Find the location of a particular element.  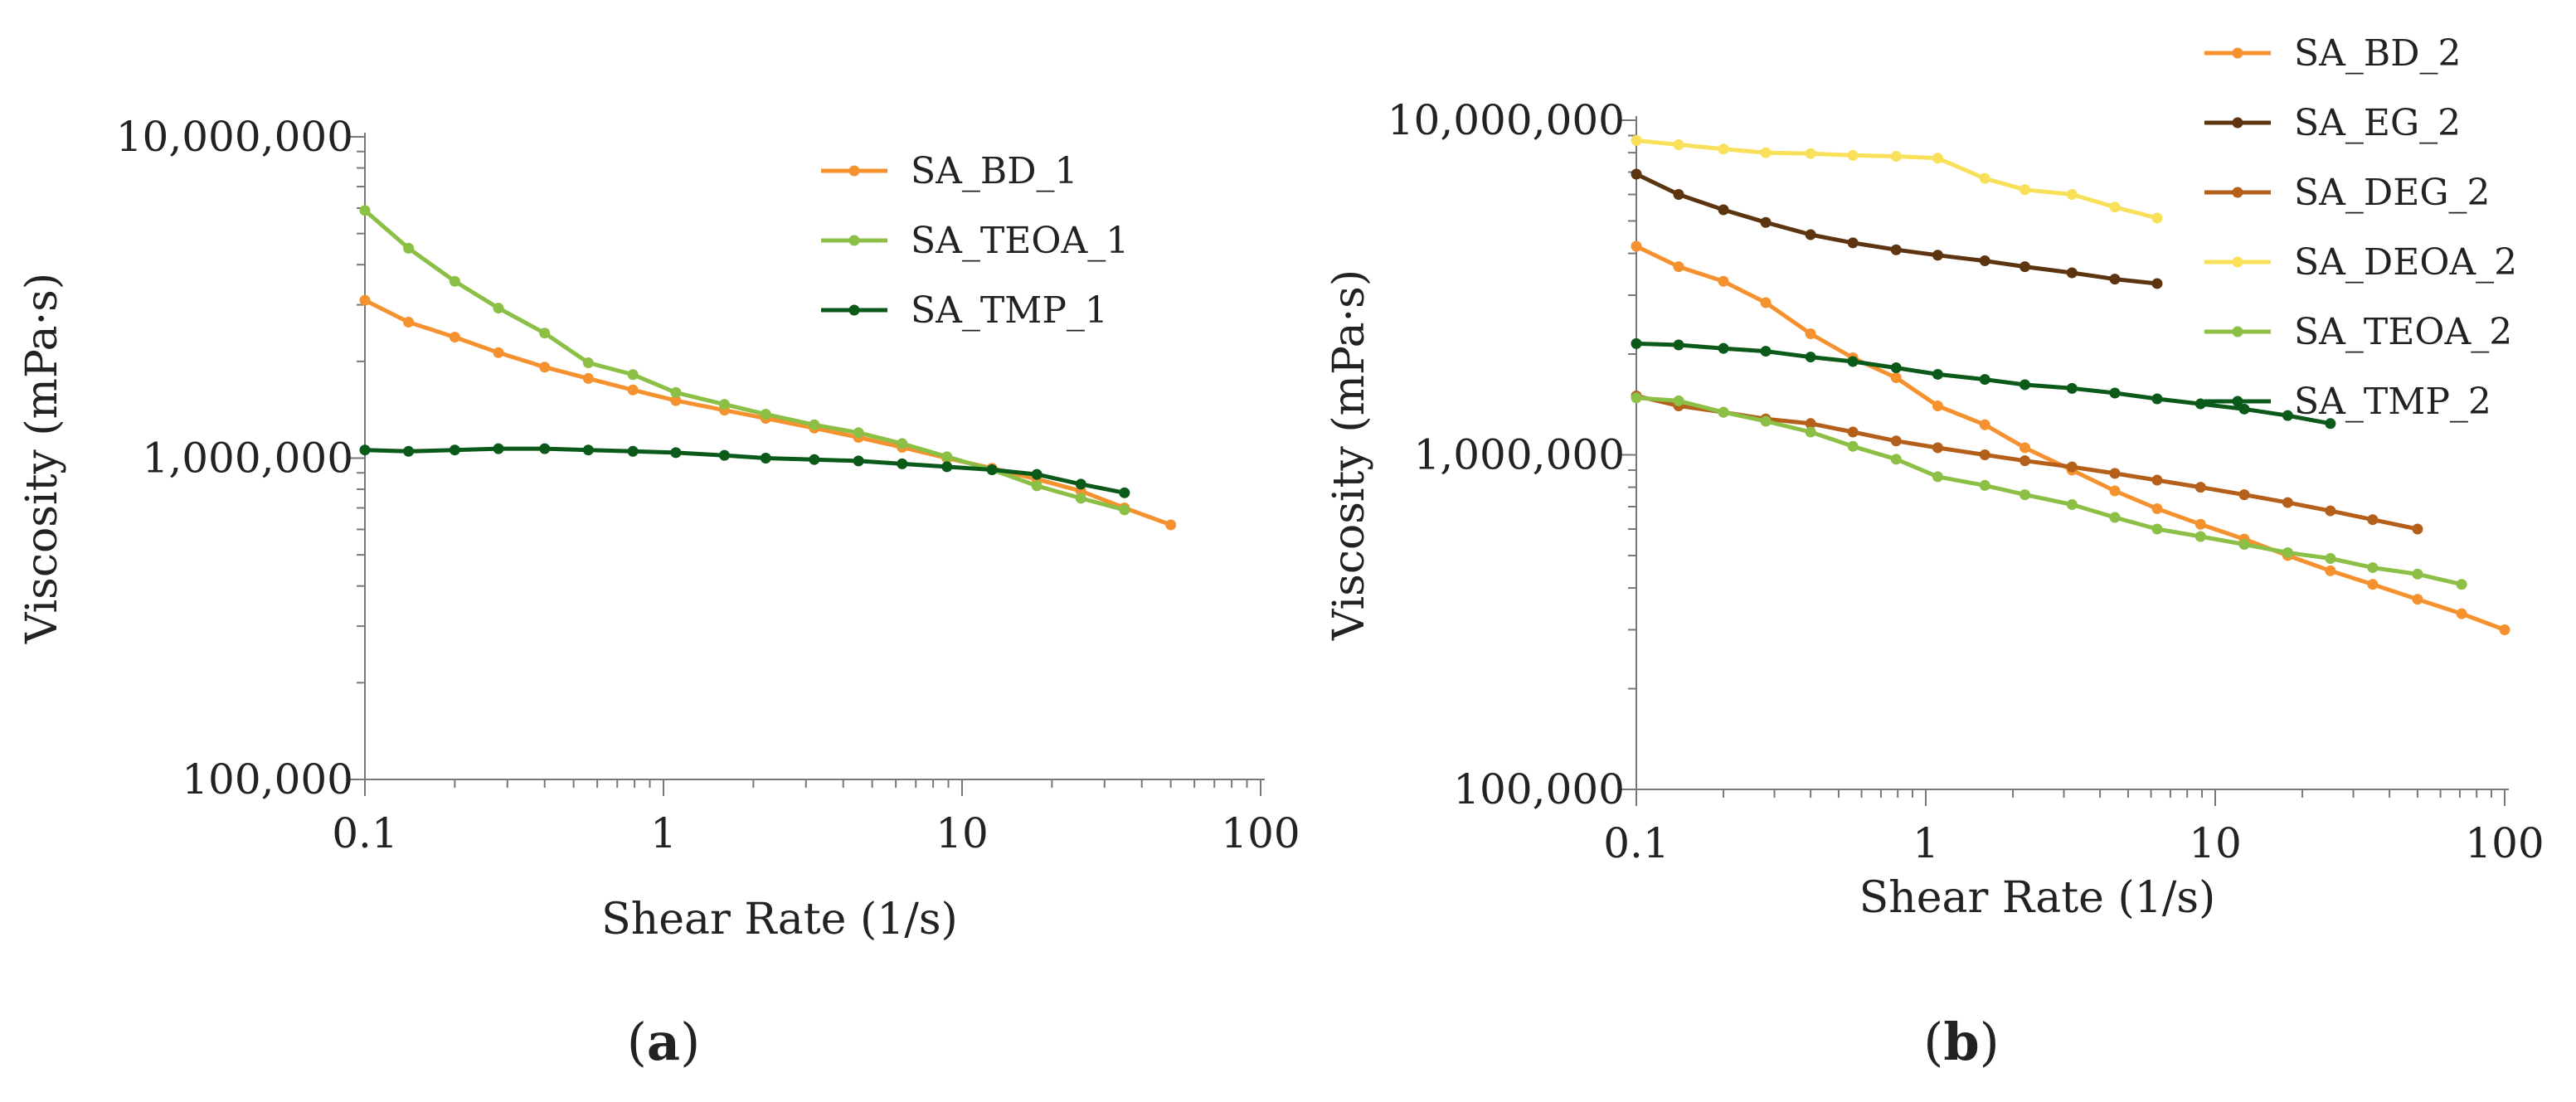

legend-item: SA_EG_2 is located at coordinates (2333, 123).